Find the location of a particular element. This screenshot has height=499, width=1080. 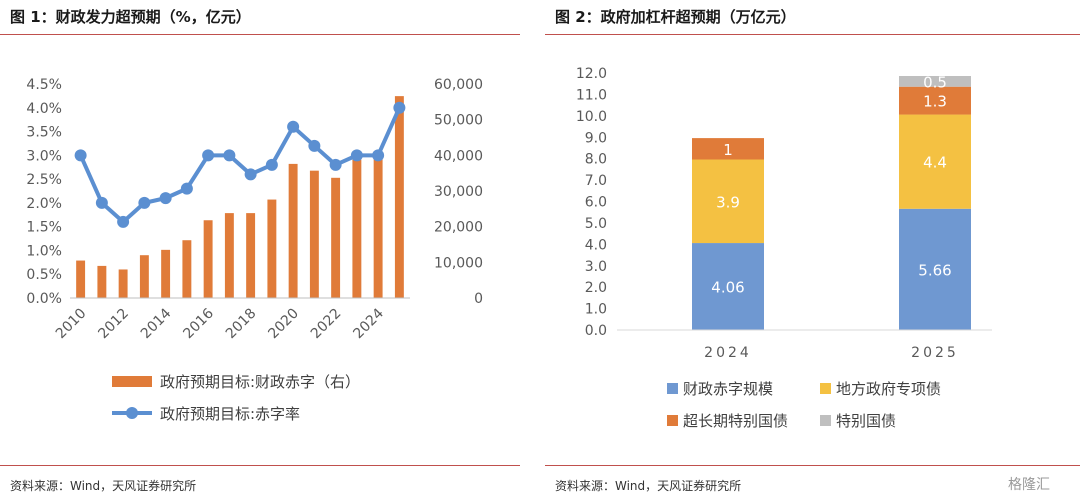

left-axis-tick-label: 2.0% is located at coordinates (44, 204).